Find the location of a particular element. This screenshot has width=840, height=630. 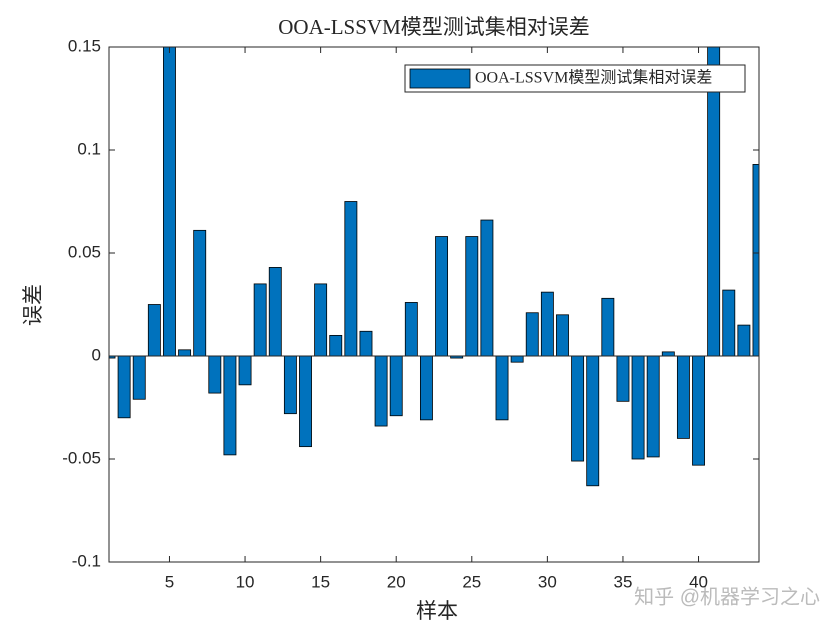

x-tick-label: 35 is located at coordinates (622, 581).